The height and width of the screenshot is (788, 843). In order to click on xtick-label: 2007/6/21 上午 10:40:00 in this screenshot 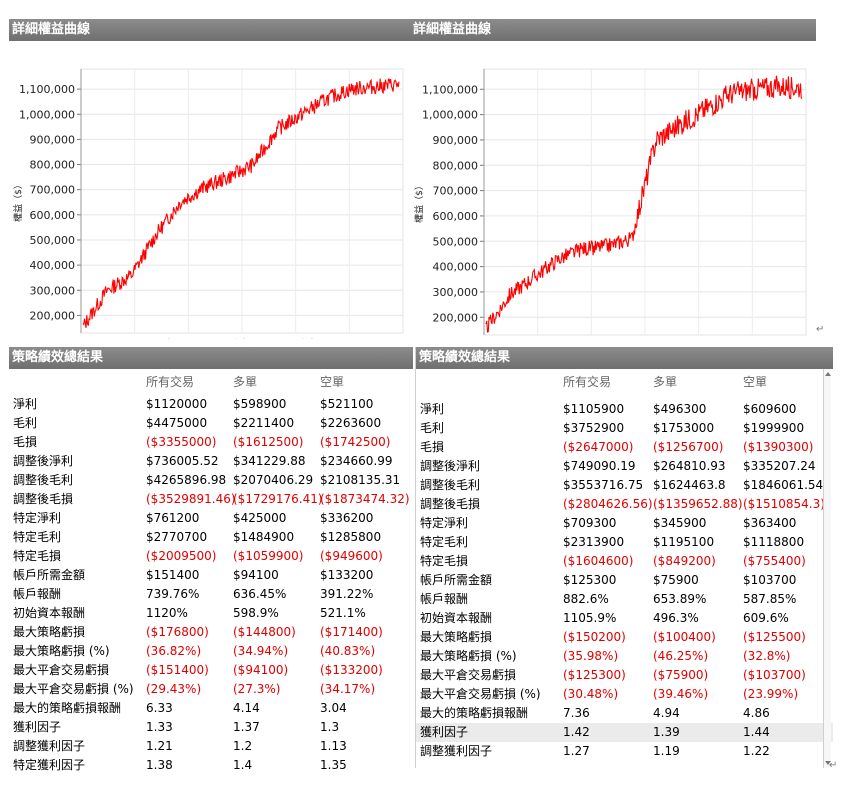, I will do `click(237, 338)`.